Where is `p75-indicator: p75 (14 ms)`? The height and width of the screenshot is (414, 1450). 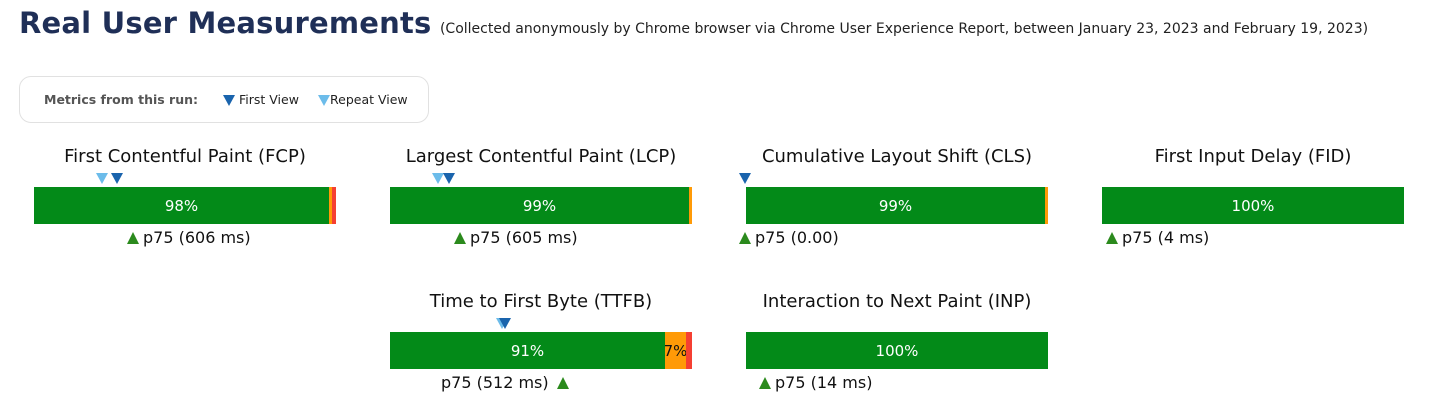 p75-indicator: p75 (14 ms) is located at coordinates (815, 382).